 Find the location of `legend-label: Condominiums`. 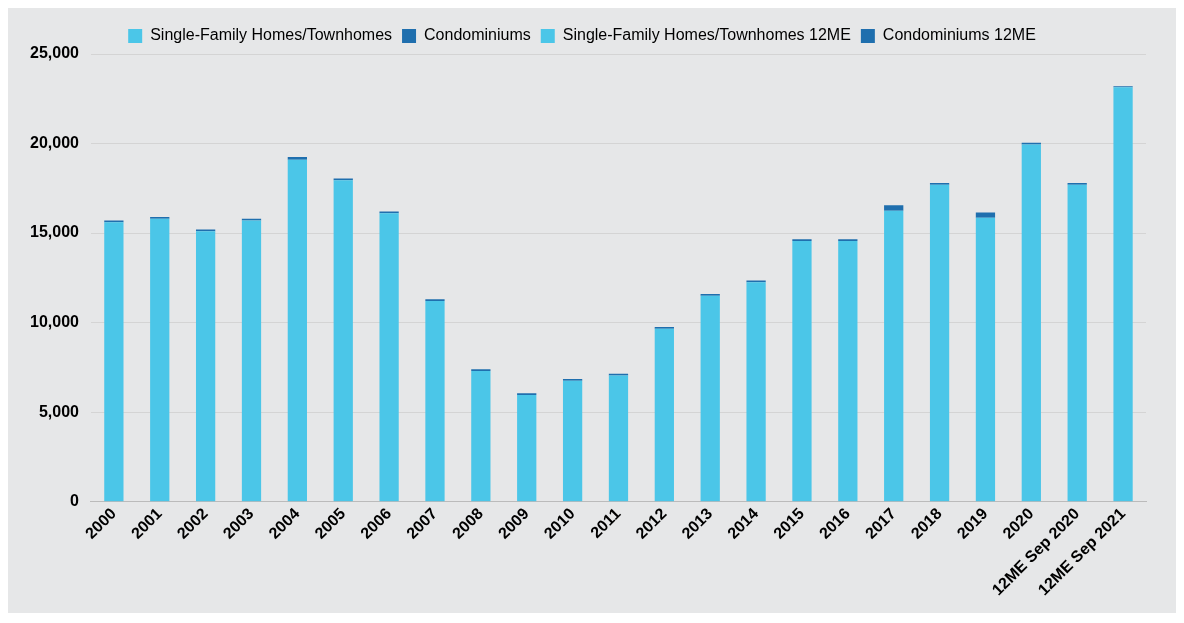

legend-label: Condominiums is located at coordinates (477, 35).